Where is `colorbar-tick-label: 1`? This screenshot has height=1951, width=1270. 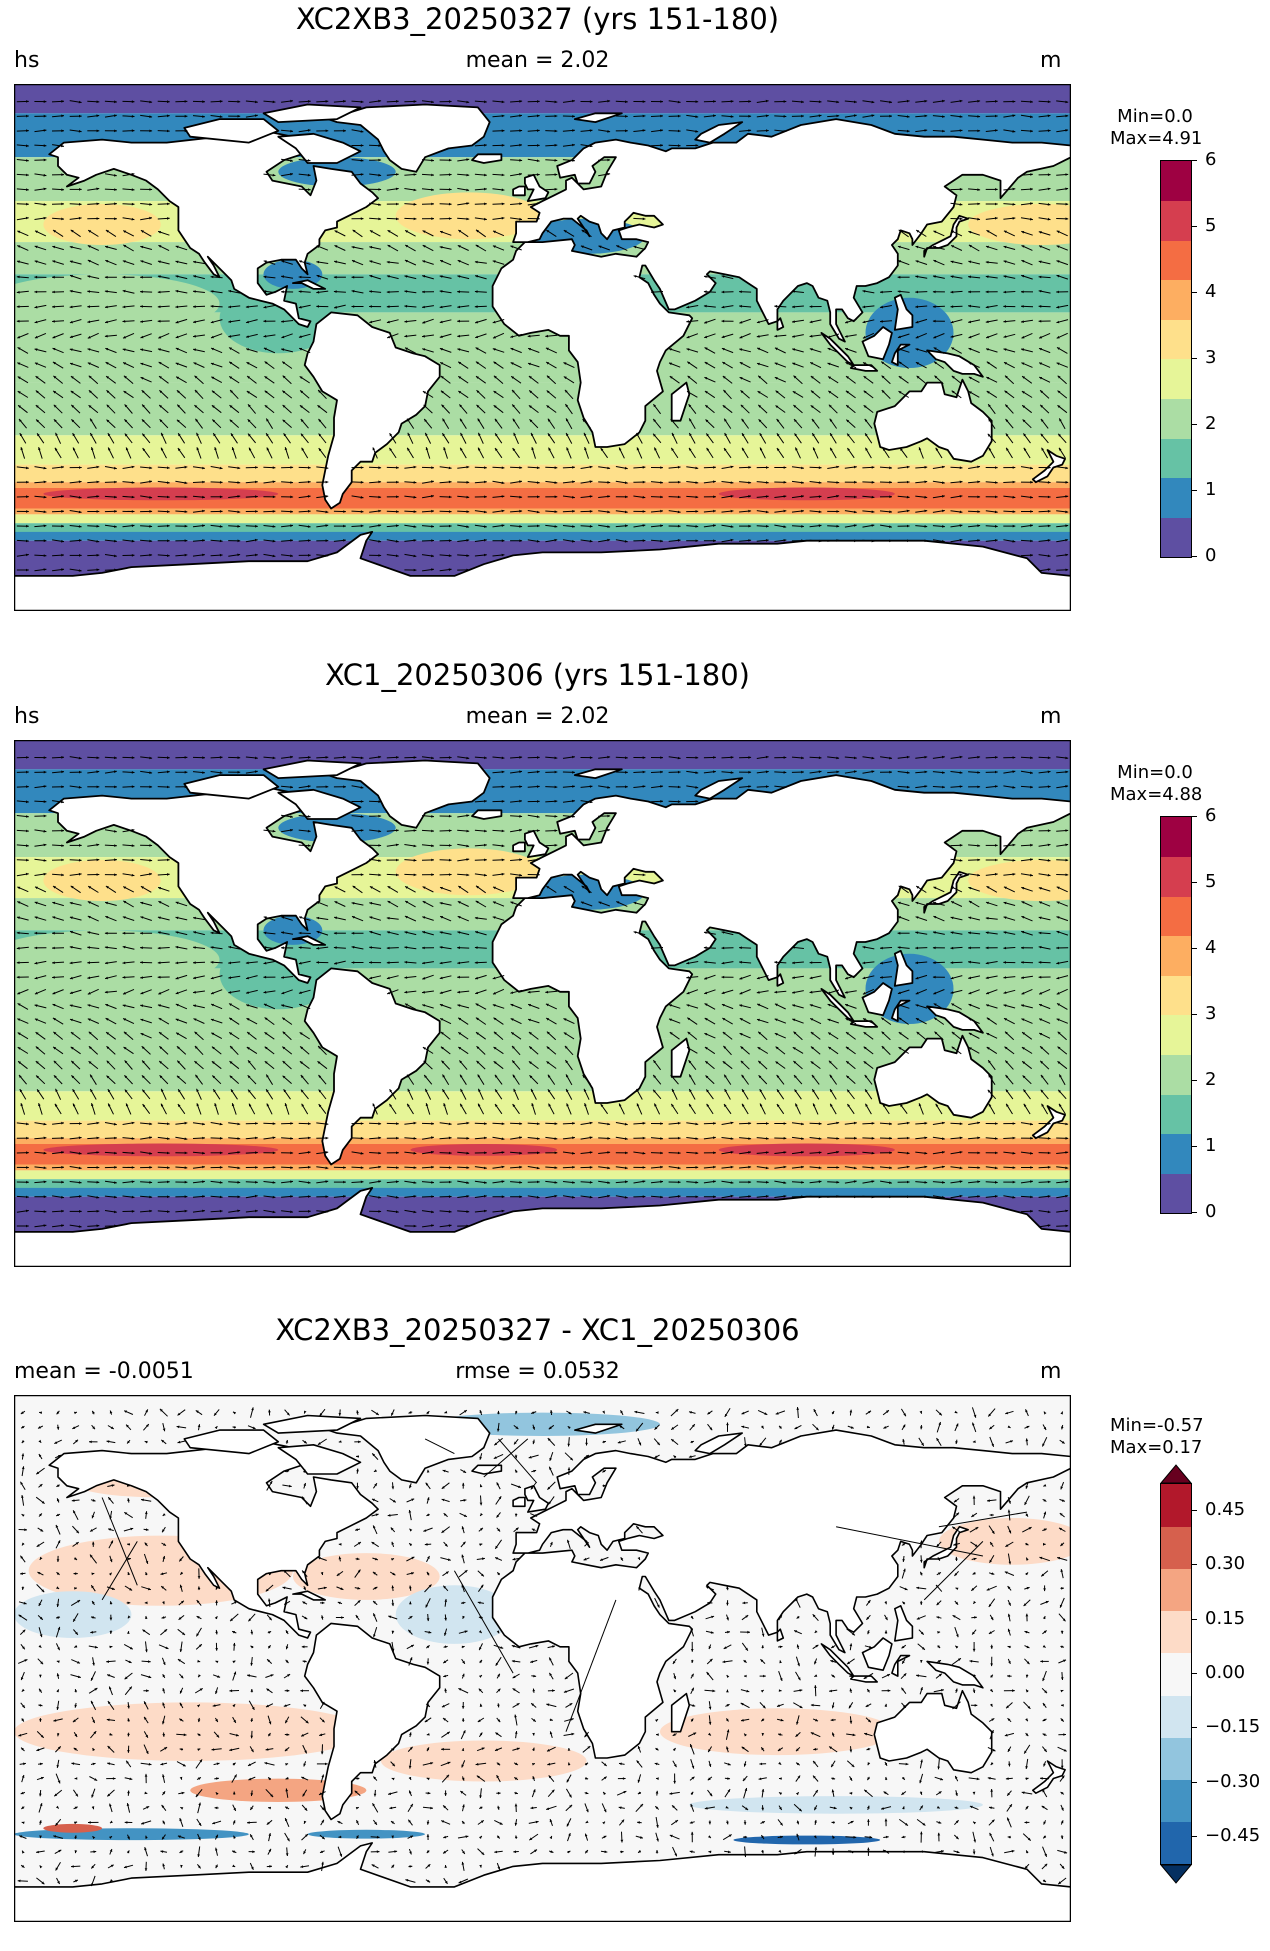 colorbar-tick-label: 1 is located at coordinates (1210, 1145).